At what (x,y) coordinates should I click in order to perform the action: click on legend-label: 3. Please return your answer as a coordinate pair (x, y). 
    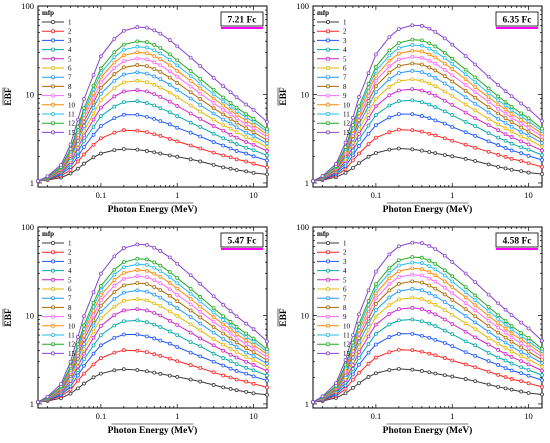
    Looking at the image, I should click on (70, 262).